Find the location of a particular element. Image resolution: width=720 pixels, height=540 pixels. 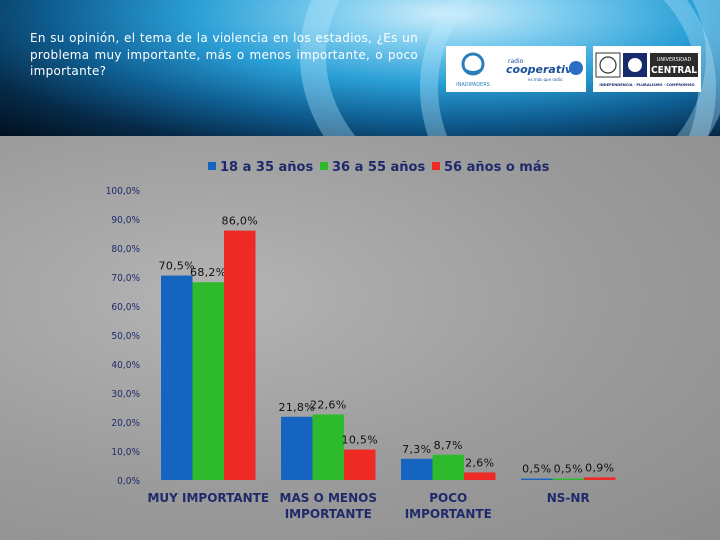

y-tick-label: 0,0% is located at coordinates (128, 481).